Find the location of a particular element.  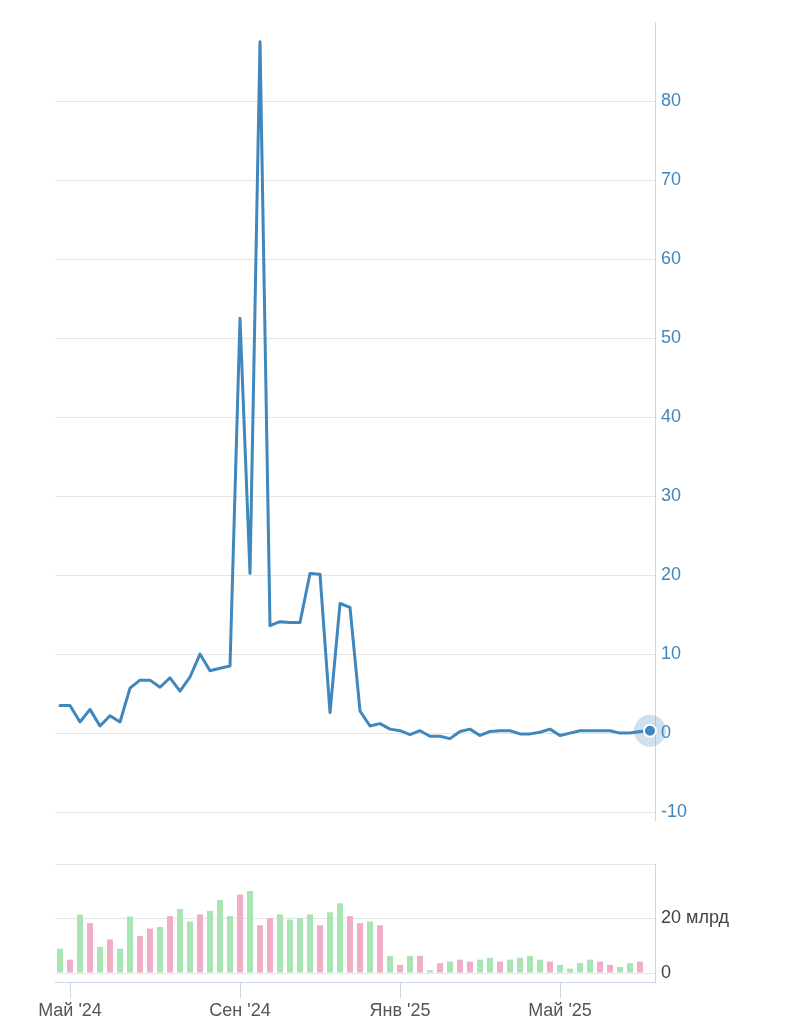

x-tick-label: Май '24 is located at coordinates (70, 1009).